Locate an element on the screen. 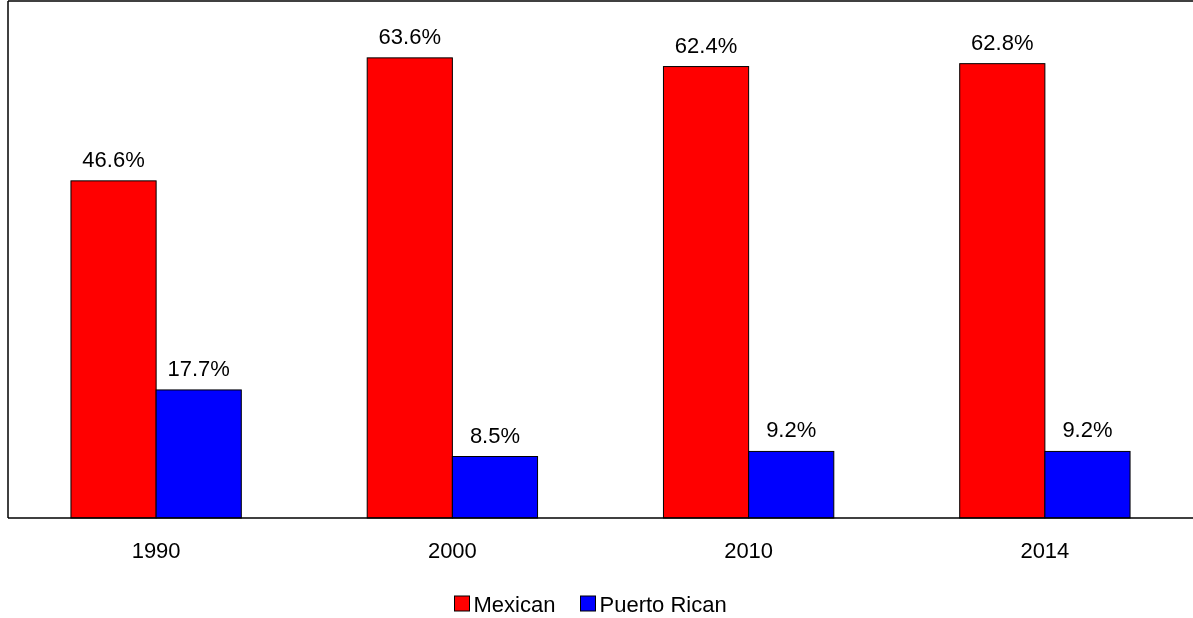  data-label: 8.5% is located at coordinates (495, 435).